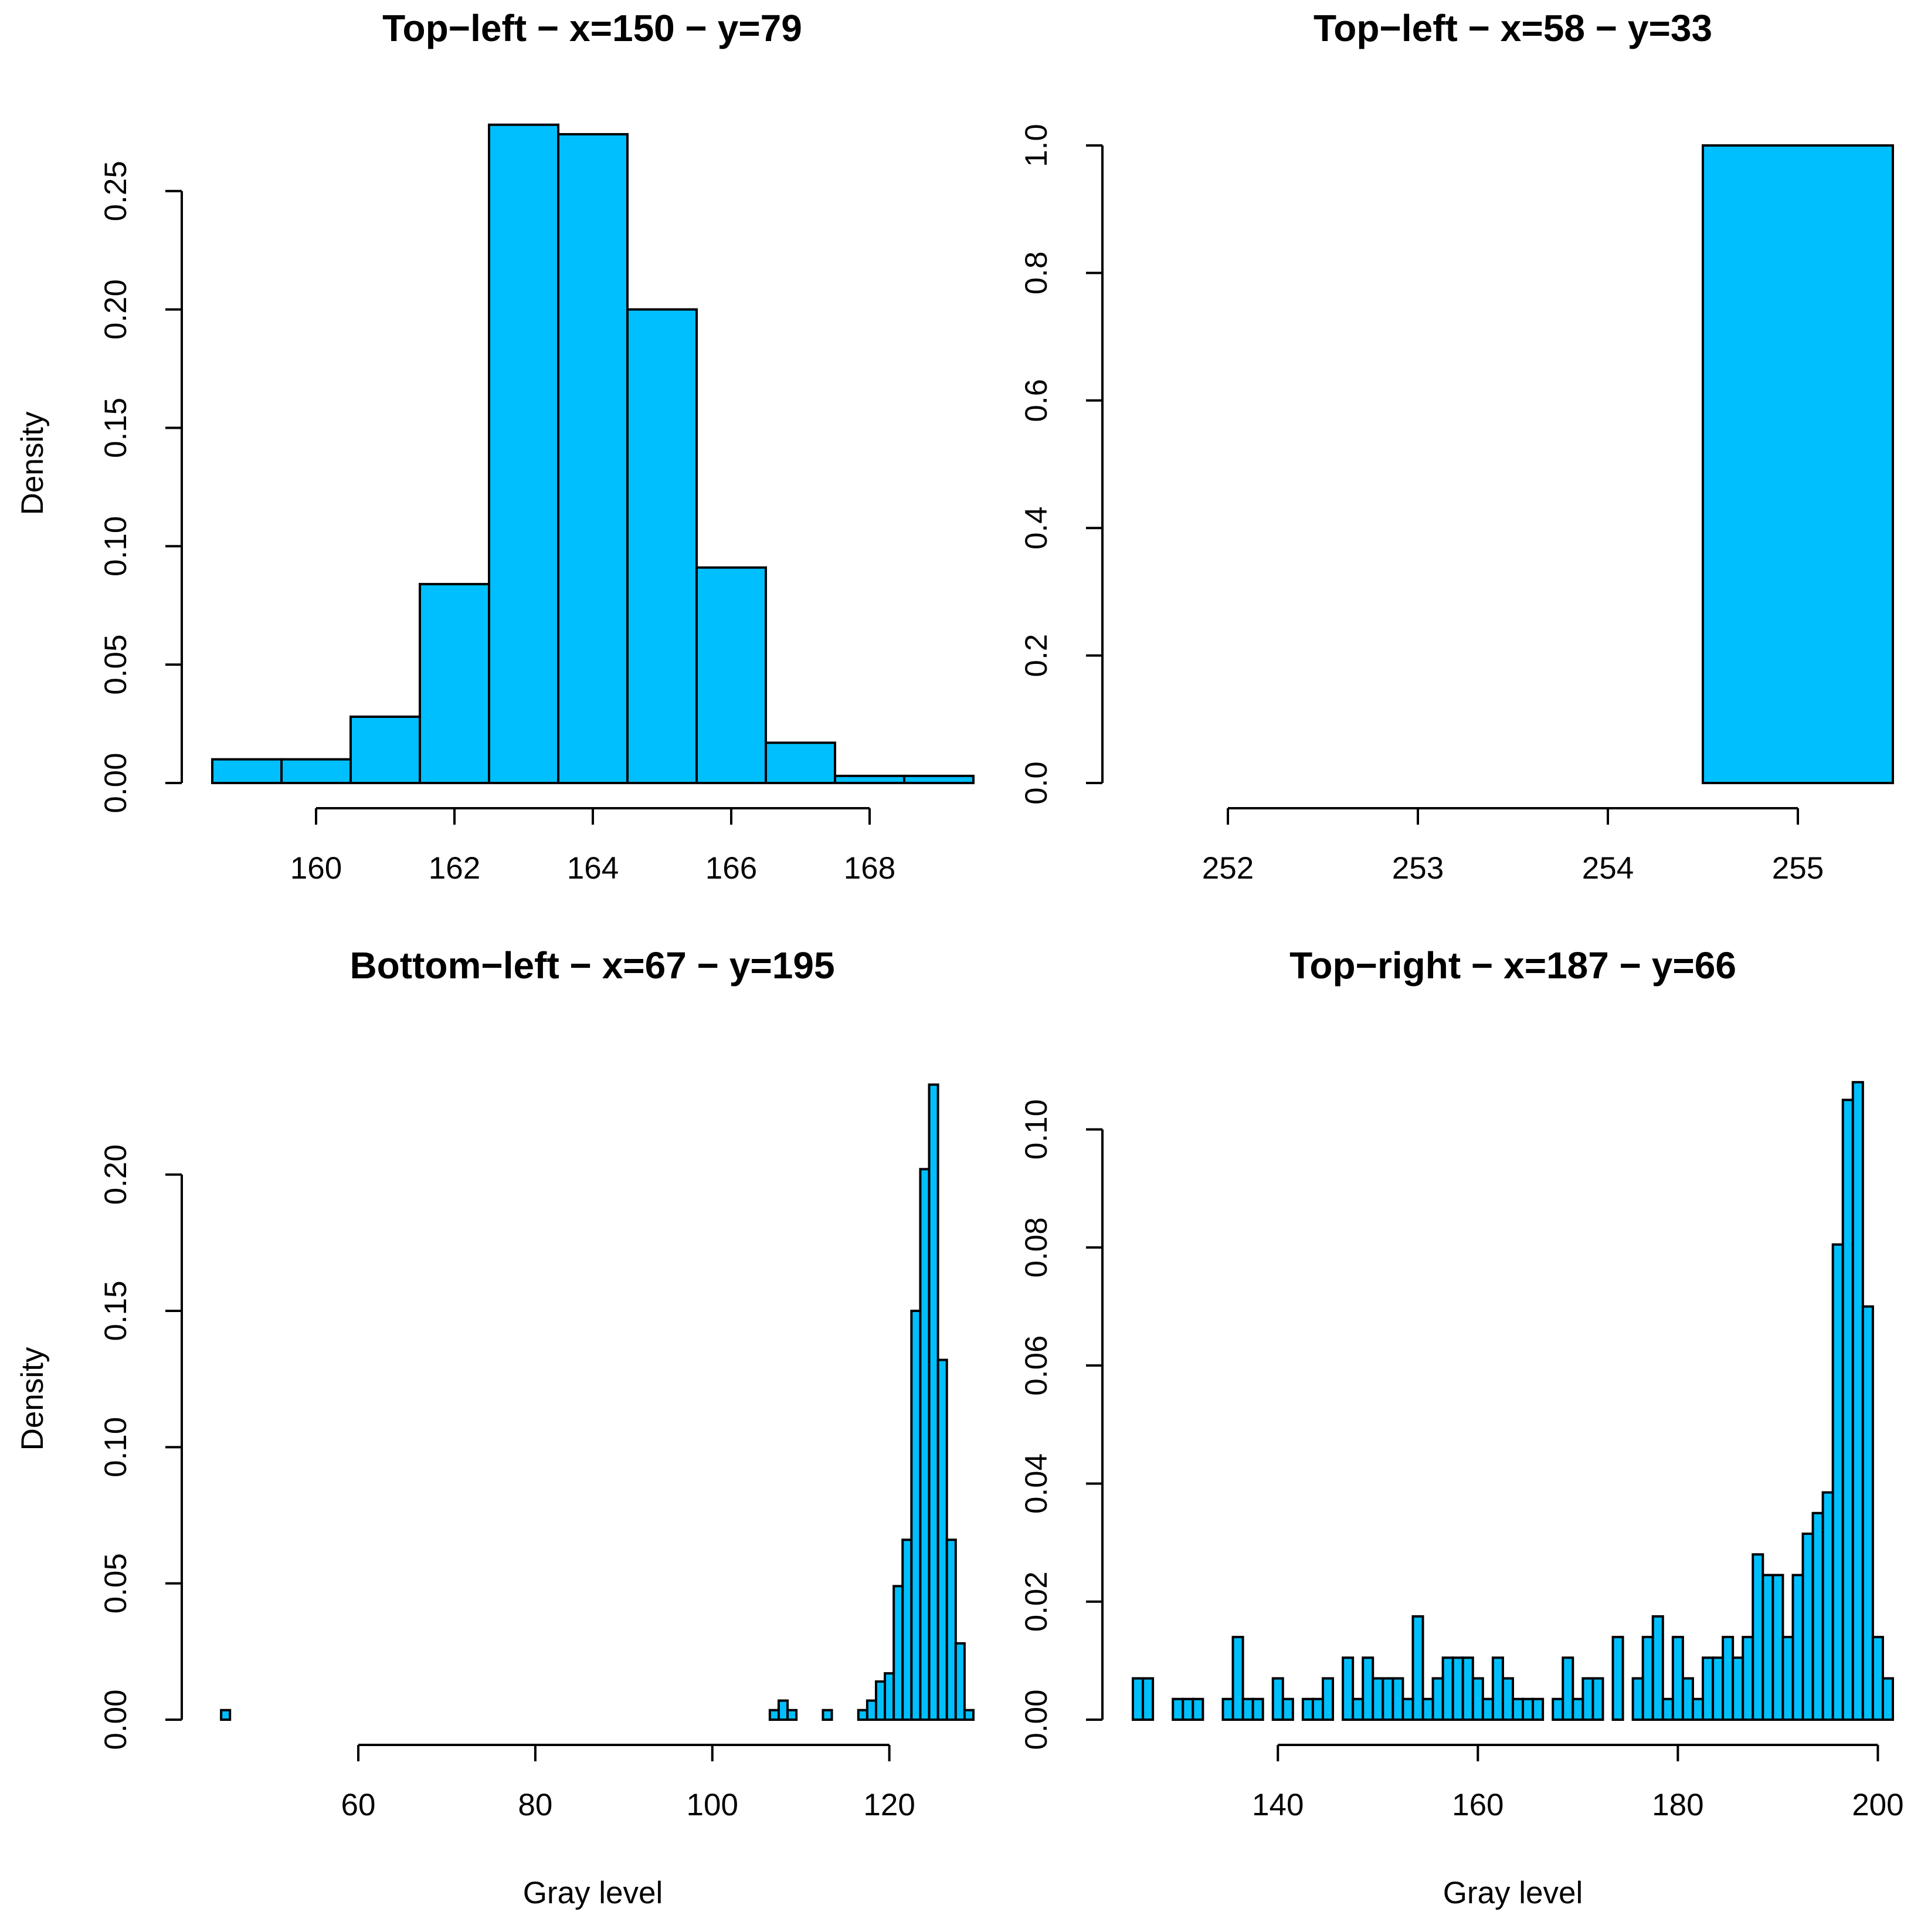  Describe the element at coordinates (1418, 868) in the screenshot. I see `x-tick-label: 253` at that location.